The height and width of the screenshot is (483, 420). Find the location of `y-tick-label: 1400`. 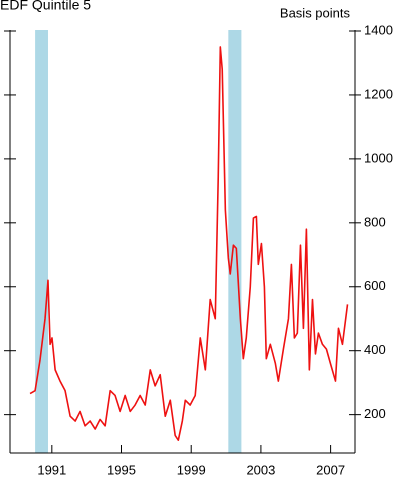

y-tick-label: 1400 is located at coordinates (378, 29).